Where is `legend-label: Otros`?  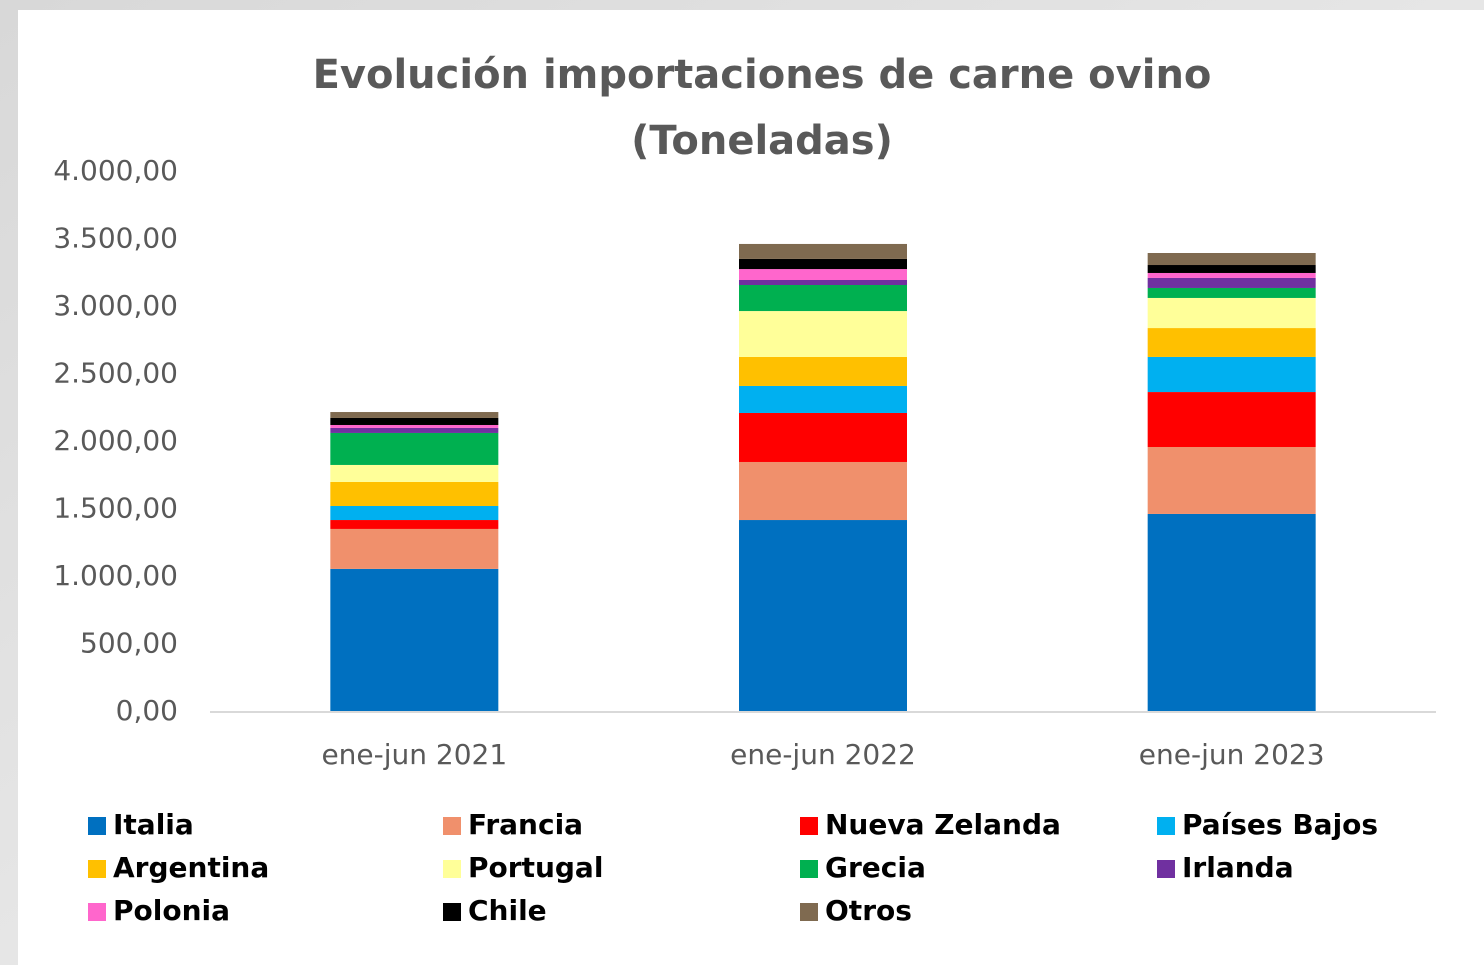 legend-label: Otros is located at coordinates (868, 910).